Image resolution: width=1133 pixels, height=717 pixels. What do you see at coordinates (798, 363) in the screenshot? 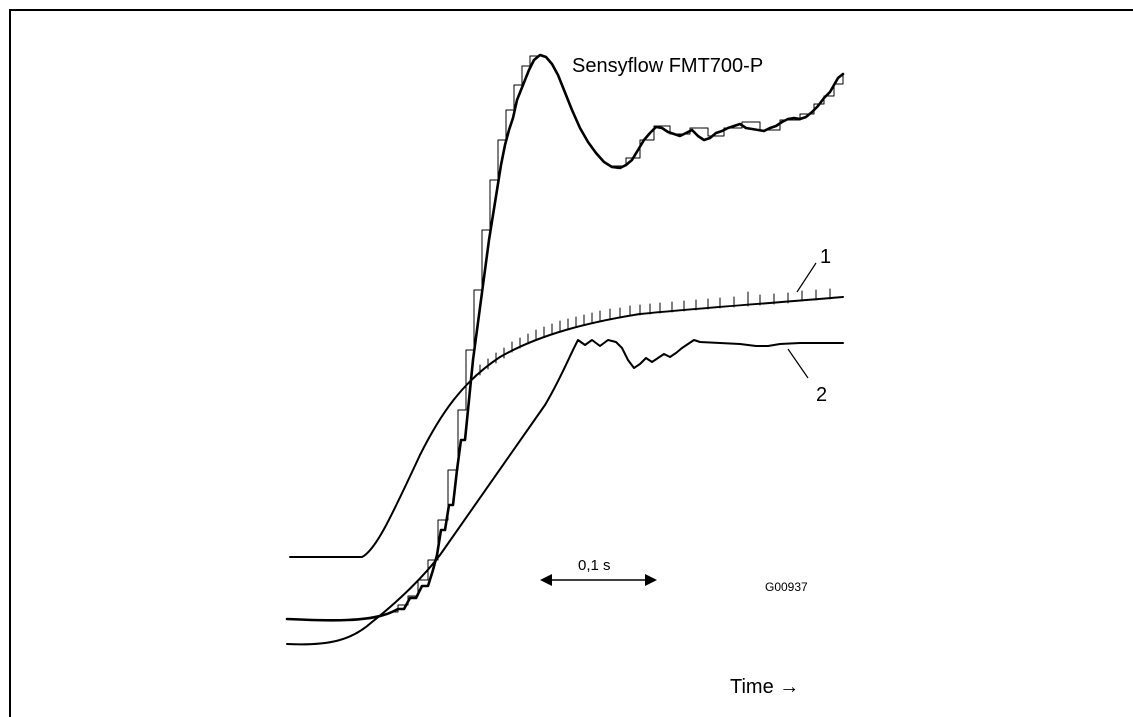
I see `curve-2-leader` at bounding box center [798, 363].